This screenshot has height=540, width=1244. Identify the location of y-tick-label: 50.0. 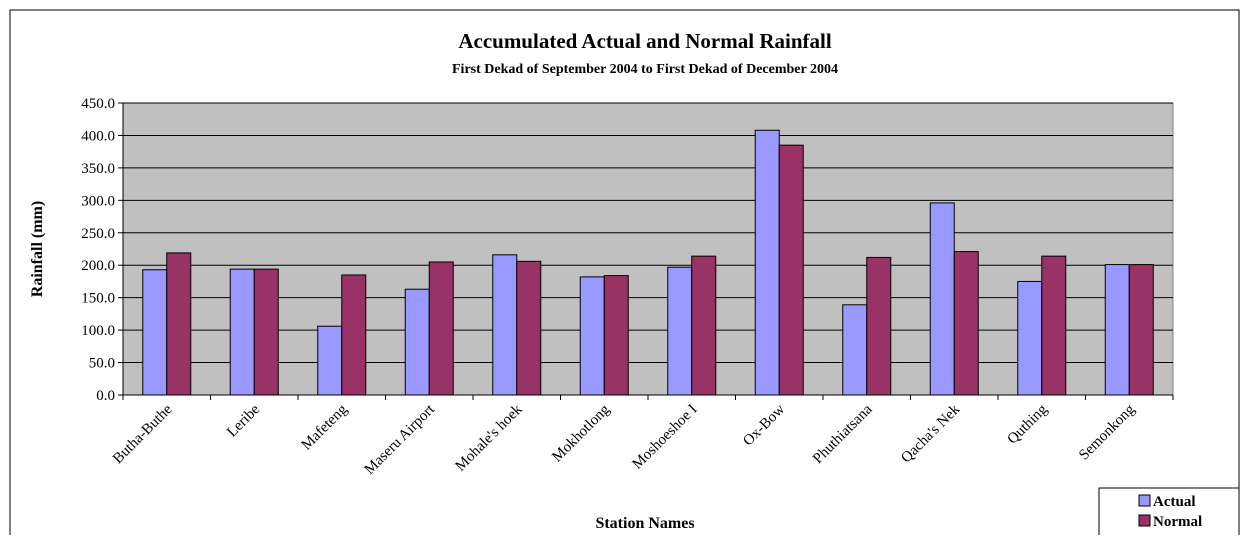
(102, 364).